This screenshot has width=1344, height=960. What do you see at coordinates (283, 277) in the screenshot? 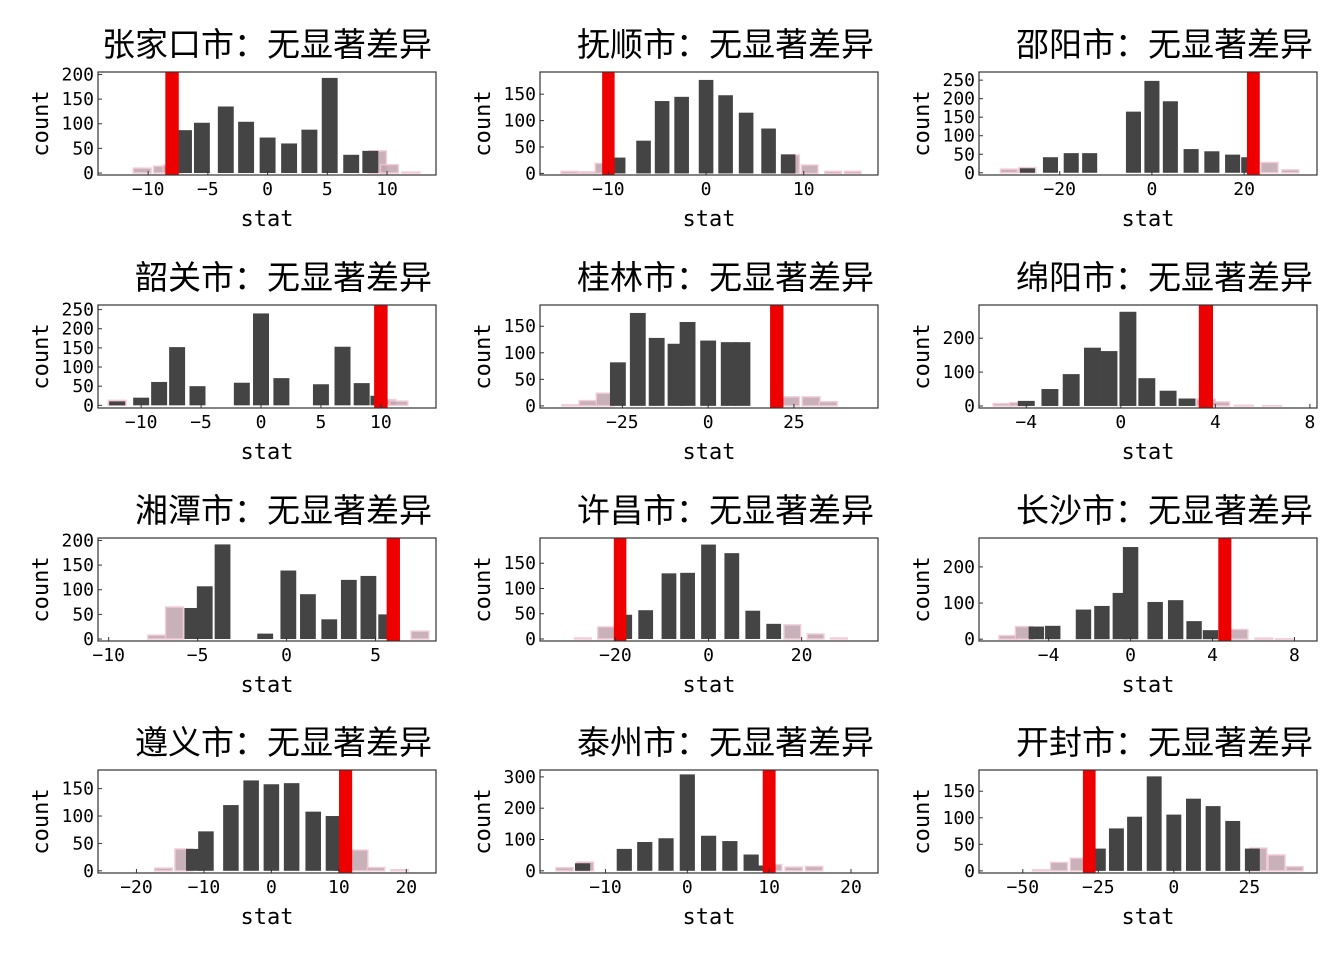
I see `chart-title: 韶关市：无显著差异` at bounding box center [283, 277].